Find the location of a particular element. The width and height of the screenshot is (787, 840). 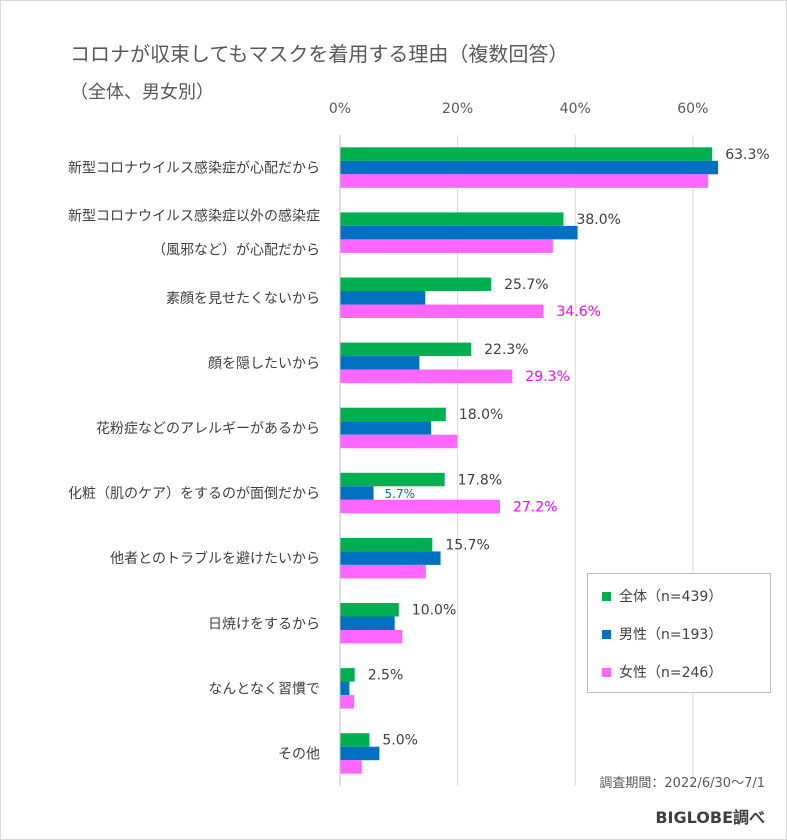

legend-item-total: 全体（n=439） is located at coordinates (662, 596).